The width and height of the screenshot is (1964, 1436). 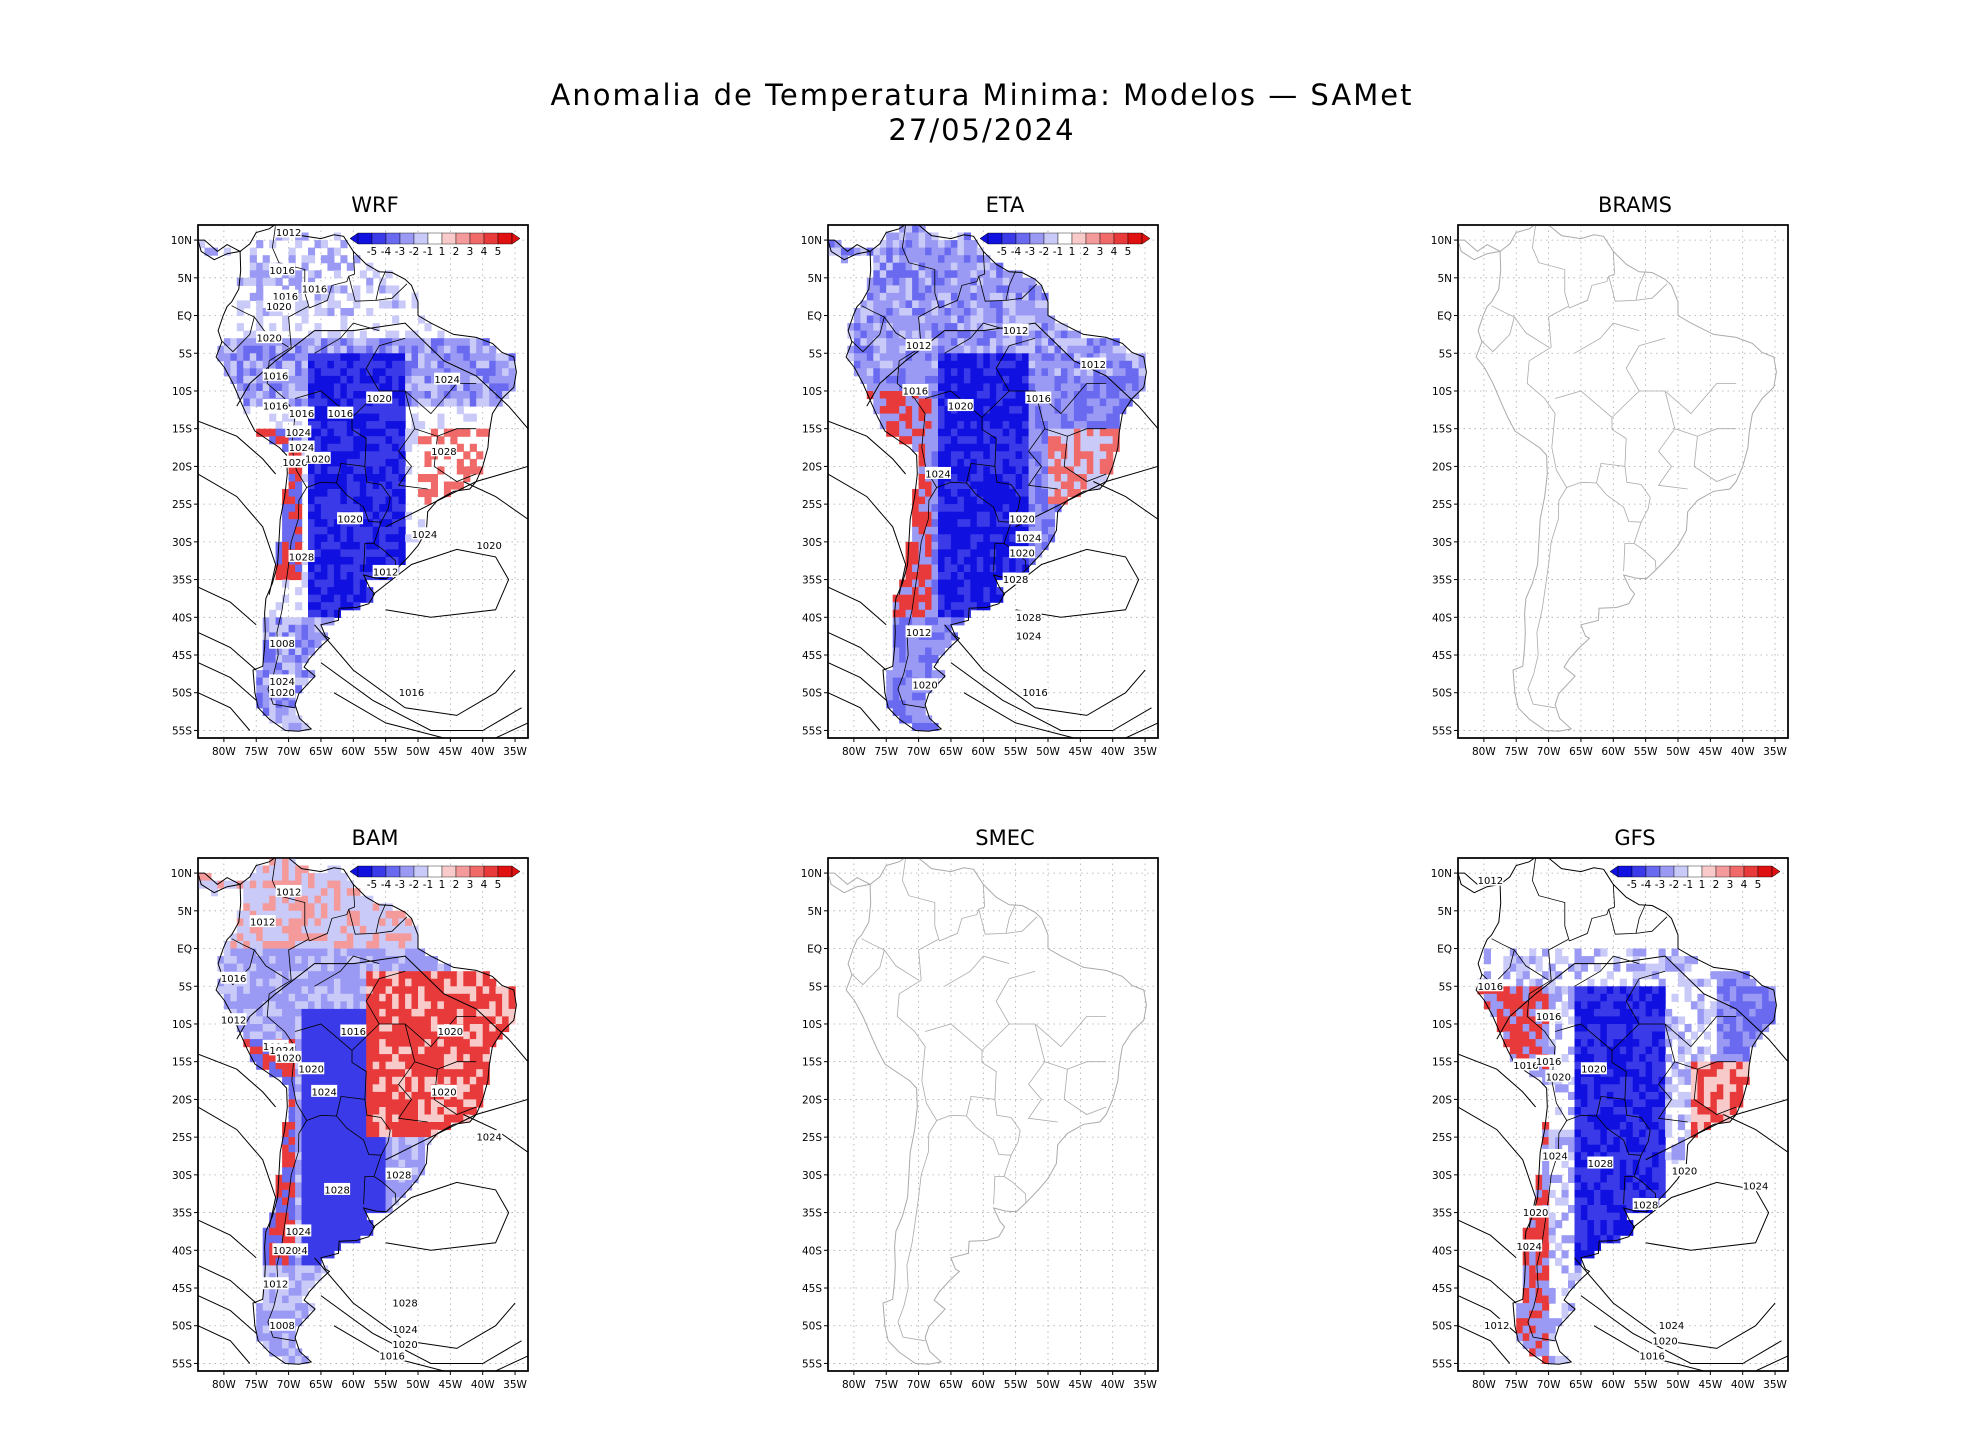 What do you see at coordinates (184, 317) in the screenshot?
I see `lat-label: EQ` at bounding box center [184, 317].